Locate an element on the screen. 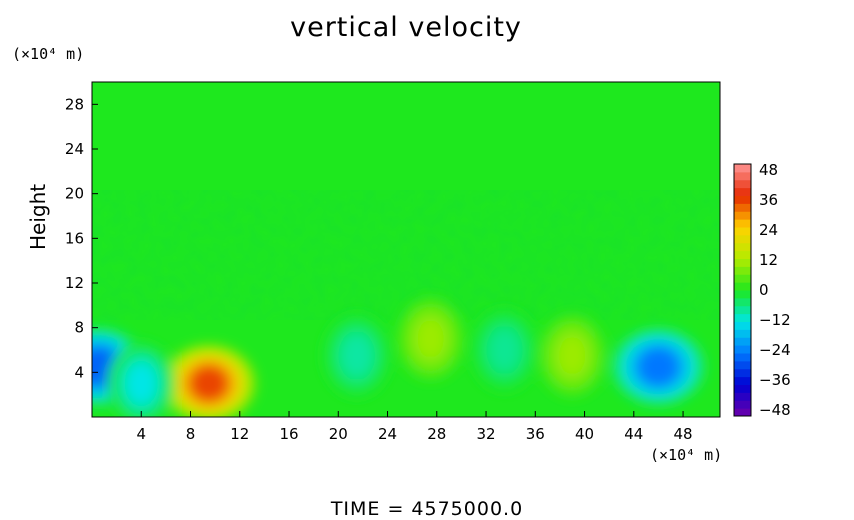  colorbar-frame is located at coordinates (742, 290).